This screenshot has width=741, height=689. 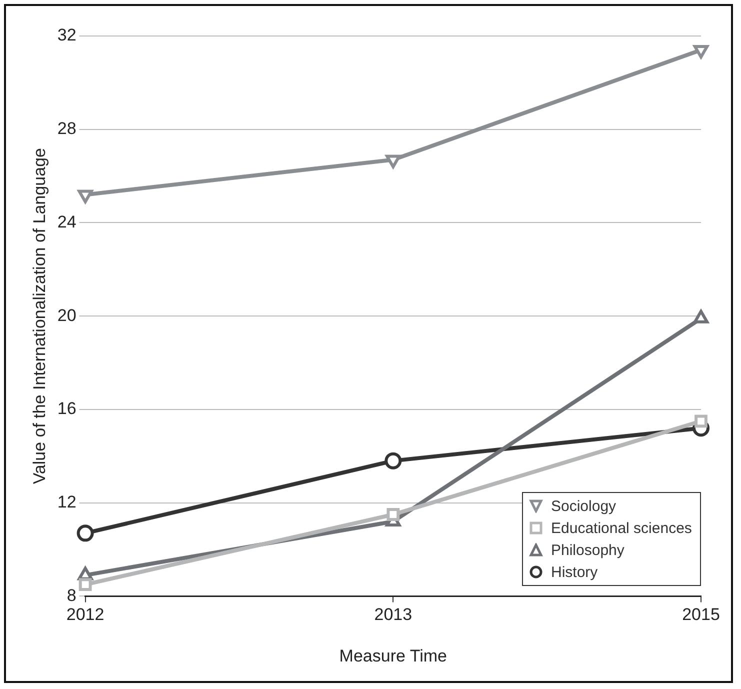 What do you see at coordinates (66, 35) in the screenshot?
I see `y-tick-label: 32` at bounding box center [66, 35].